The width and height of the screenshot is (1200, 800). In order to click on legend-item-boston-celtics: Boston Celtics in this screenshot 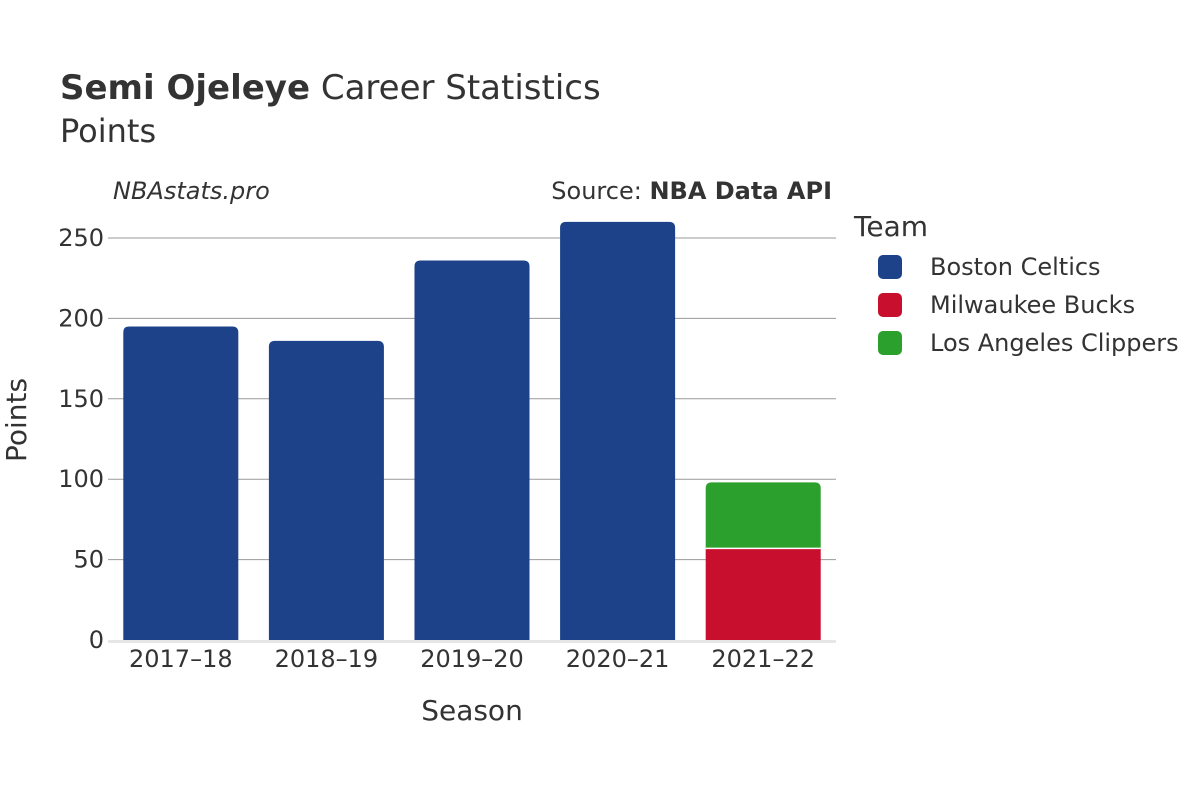, I will do `click(989, 267)`.